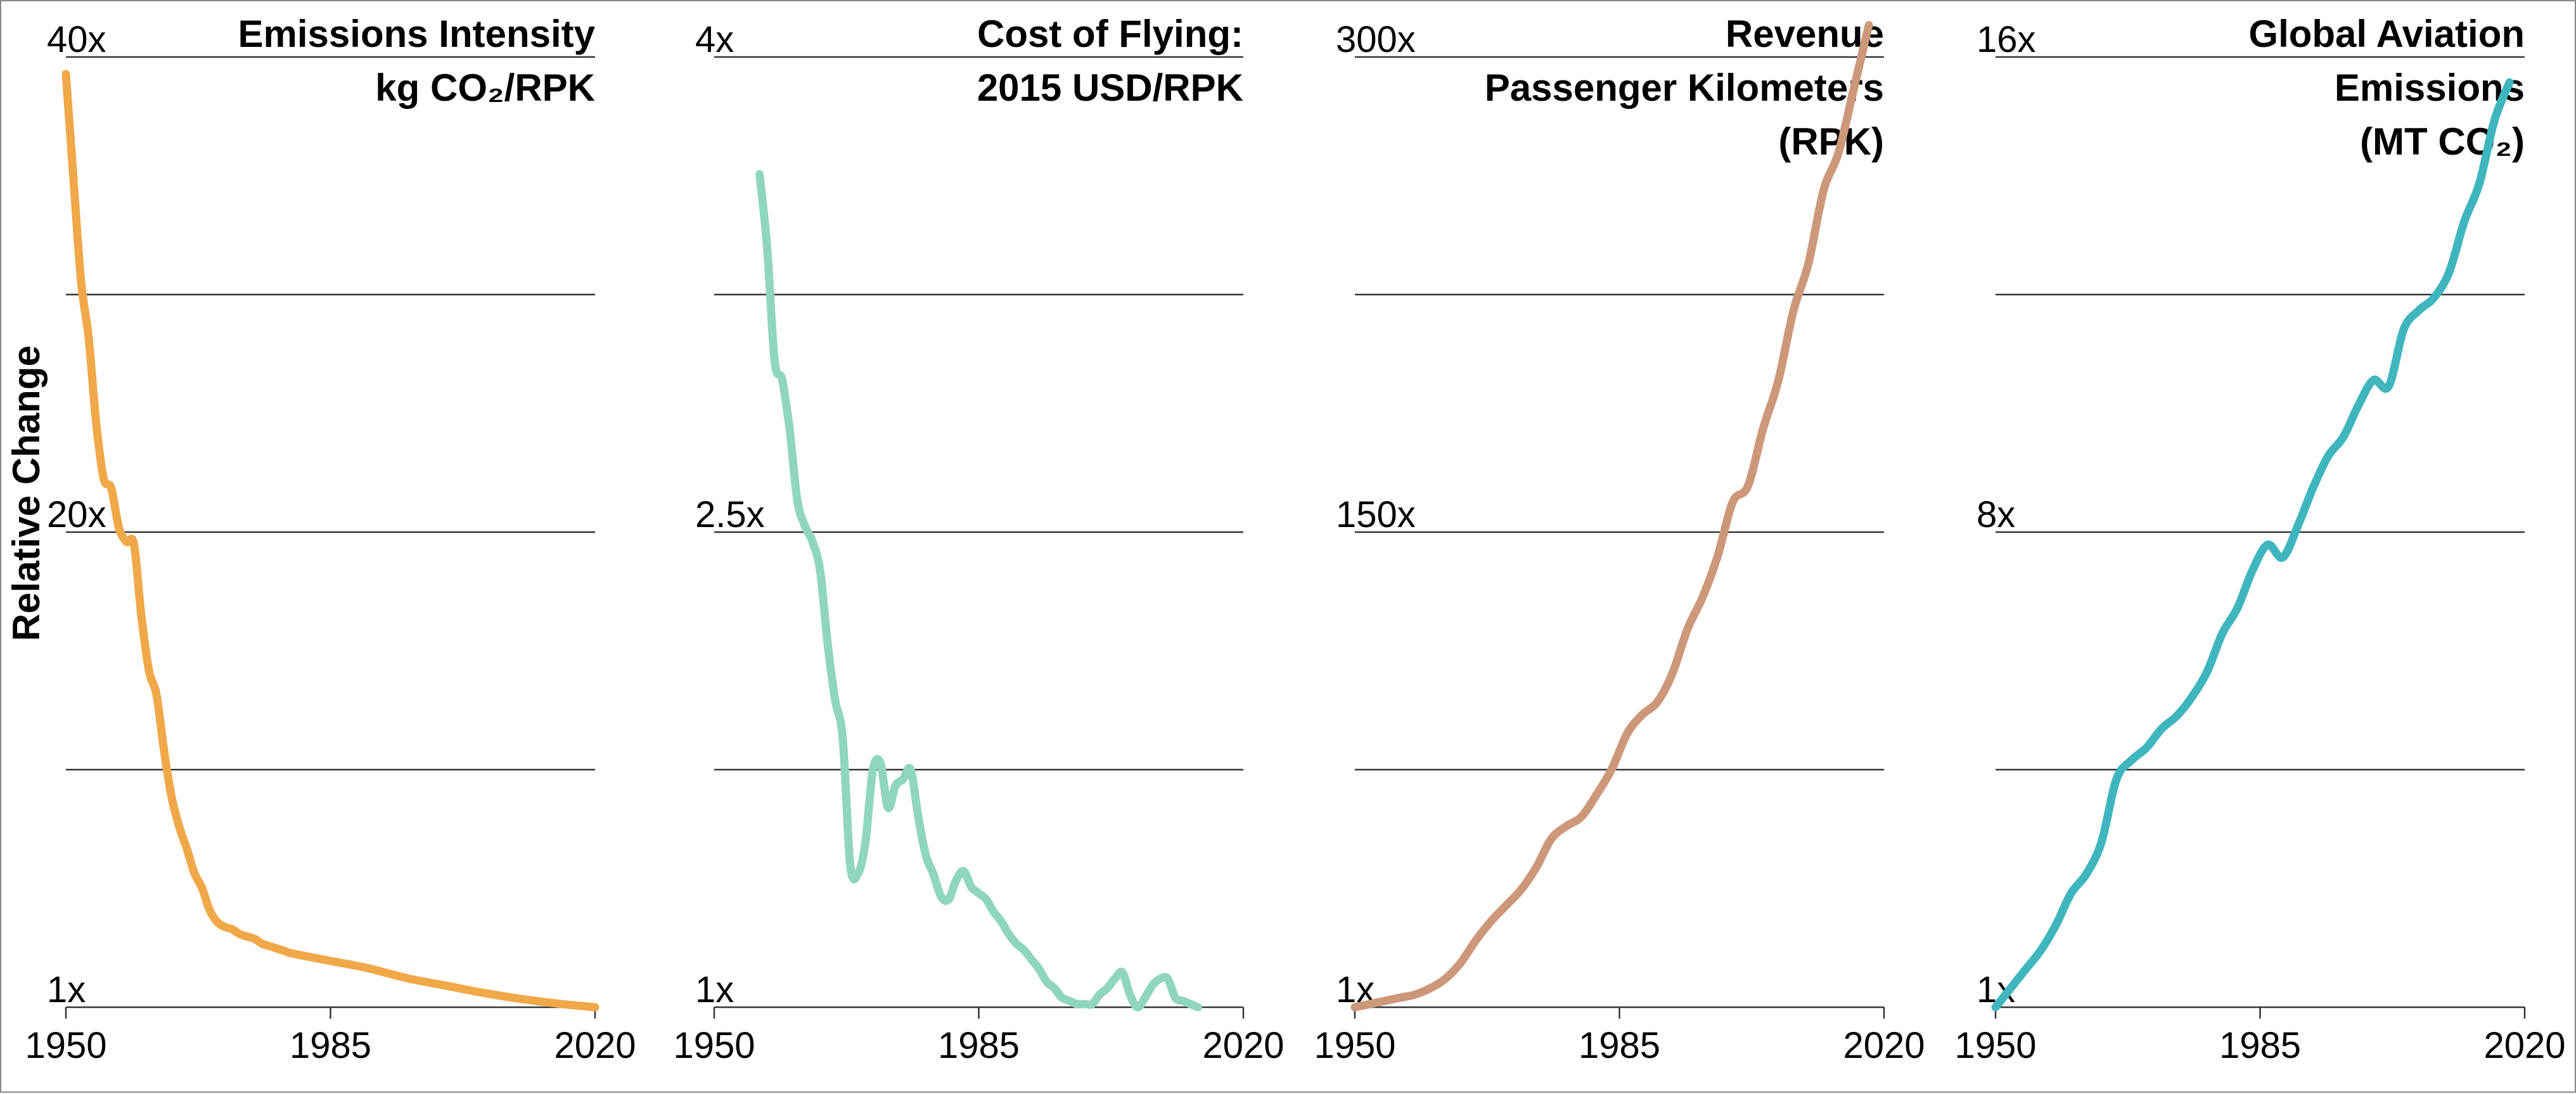 This screenshot has width=2576, height=1094. What do you see at coordinates (417, 34) in the screenshot?
I see `panel-title-line: Emissions Intensity` at bounding box center [417, 34].